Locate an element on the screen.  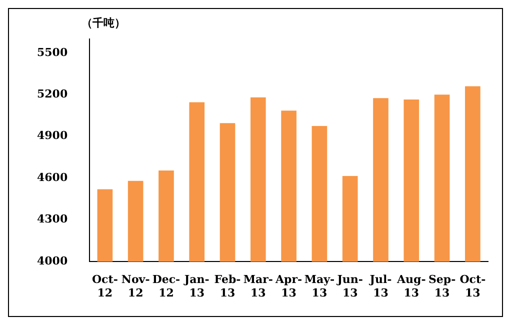
x-tick-label: Oct-12 is located at coordinates (105, 286).